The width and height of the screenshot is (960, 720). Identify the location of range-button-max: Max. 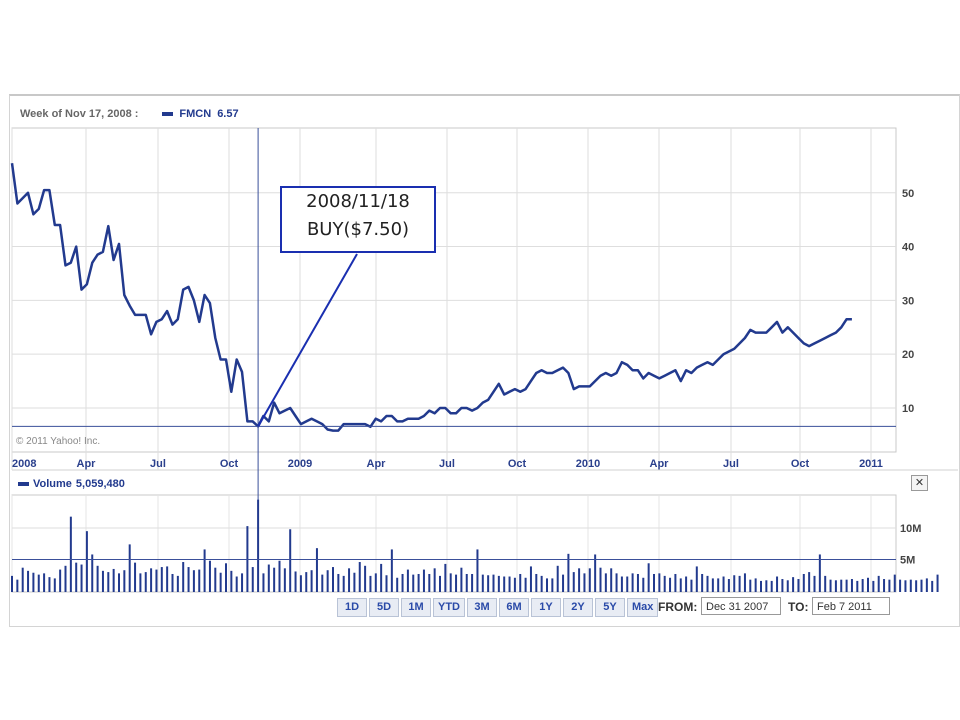
(643, 607).